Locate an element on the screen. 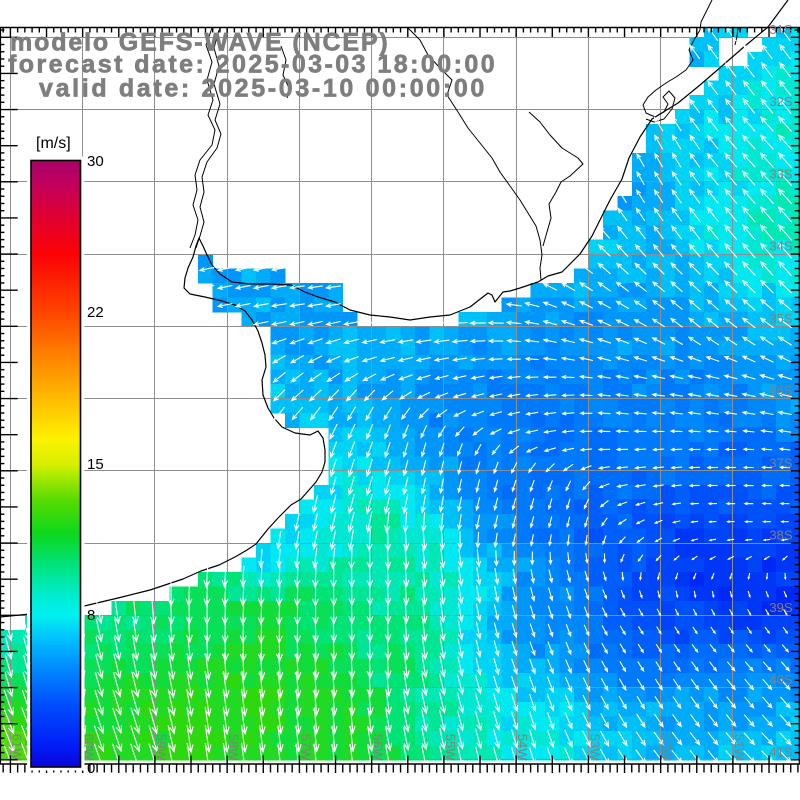 The width and height of the screenshot is (800, 800). svg-text: 33S is located at coordinates (780, 173).